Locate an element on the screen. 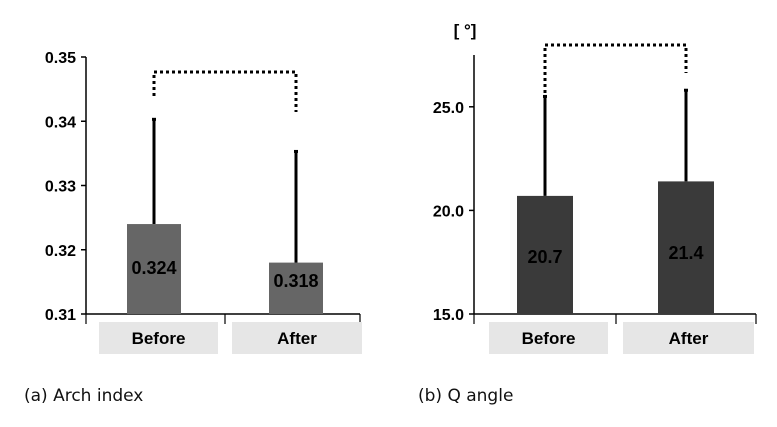 The width and height of the screenshot is (777, 427). y-tick-label: 0.32 is located at coordinates (60, 251).